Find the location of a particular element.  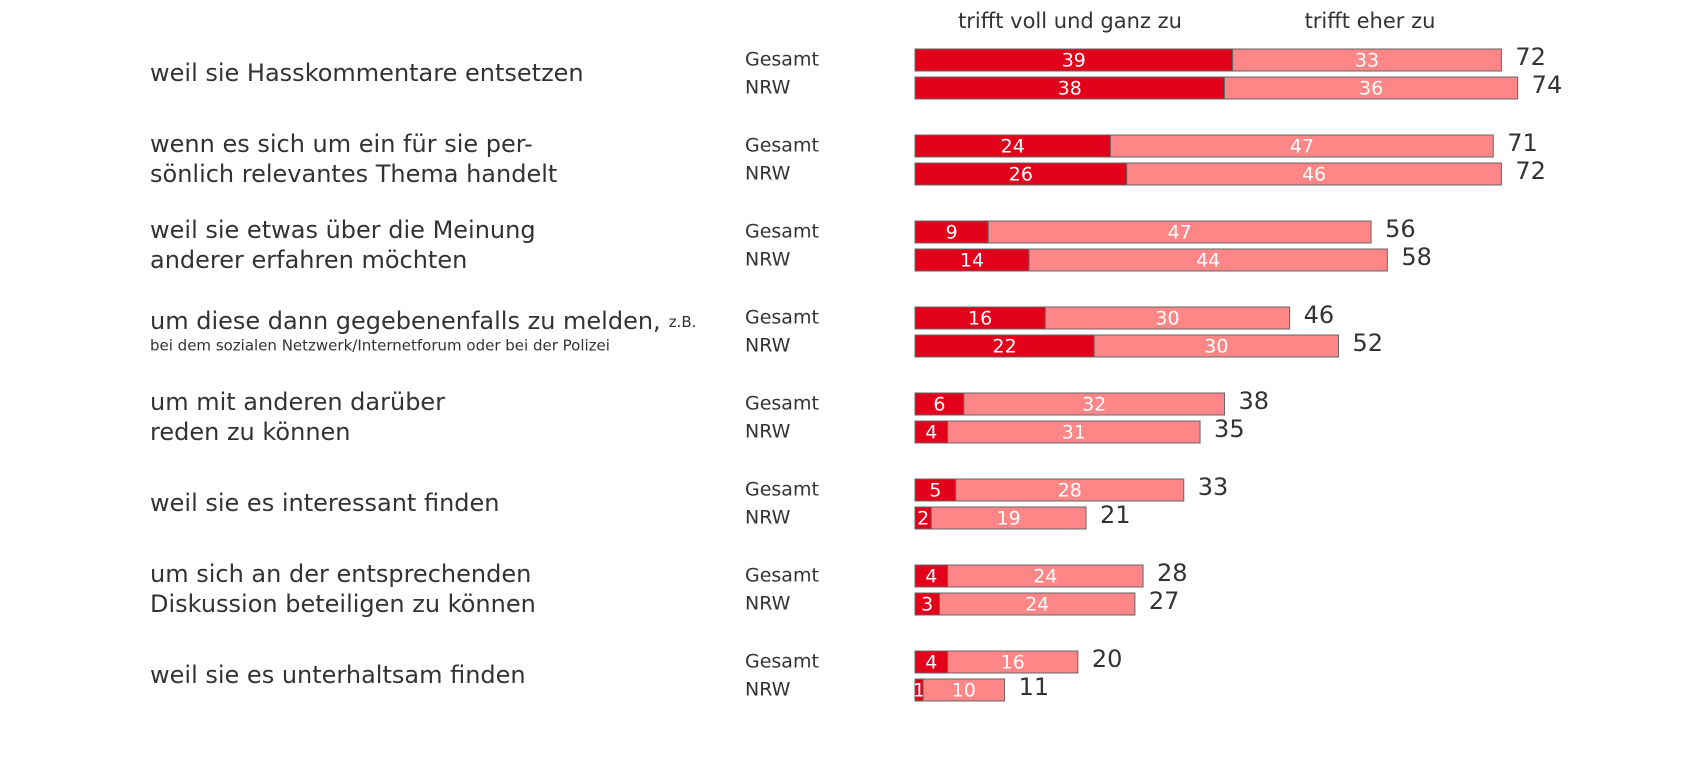

value-label: 19 is located at coordinates (1009, 519).